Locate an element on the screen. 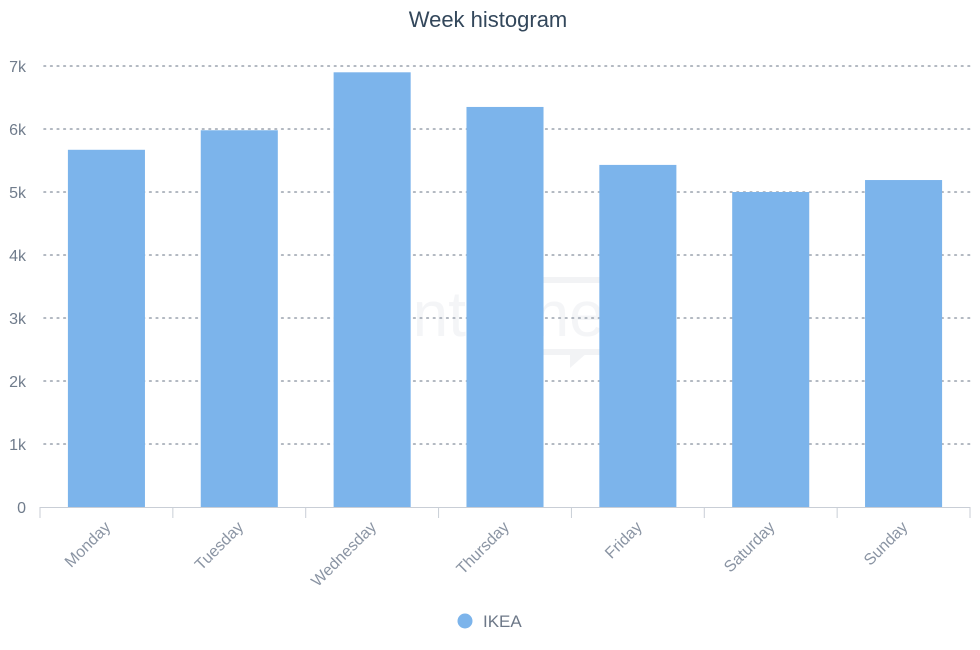 This screenshot has height=650, width=980. legend-swatch-ikea is located at coordinates (465, 621).